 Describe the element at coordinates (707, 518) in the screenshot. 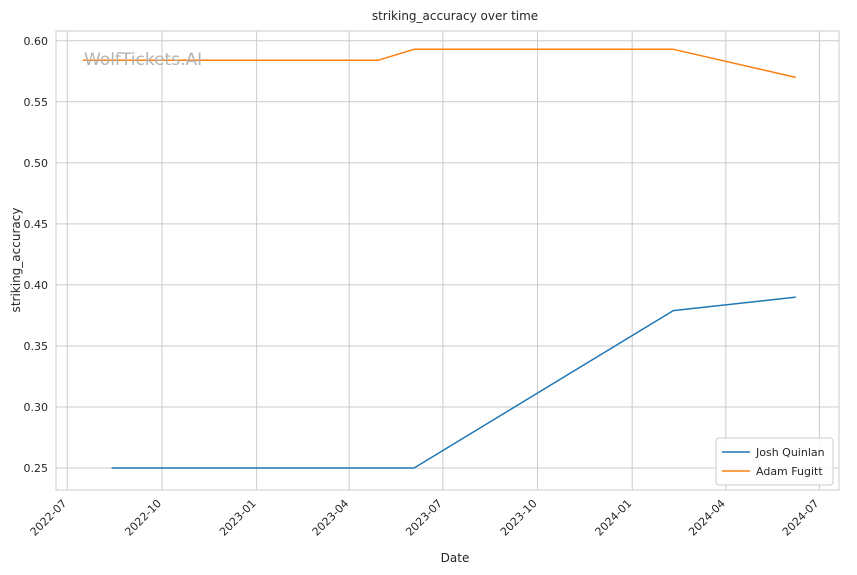

I see `x-tick-label: 2024-04` at that location.